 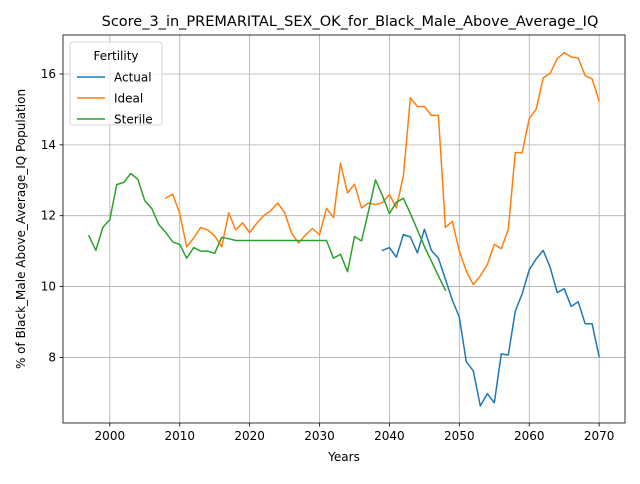 I want to click on x-tick-label: 2000, so click(x=110, y=436).